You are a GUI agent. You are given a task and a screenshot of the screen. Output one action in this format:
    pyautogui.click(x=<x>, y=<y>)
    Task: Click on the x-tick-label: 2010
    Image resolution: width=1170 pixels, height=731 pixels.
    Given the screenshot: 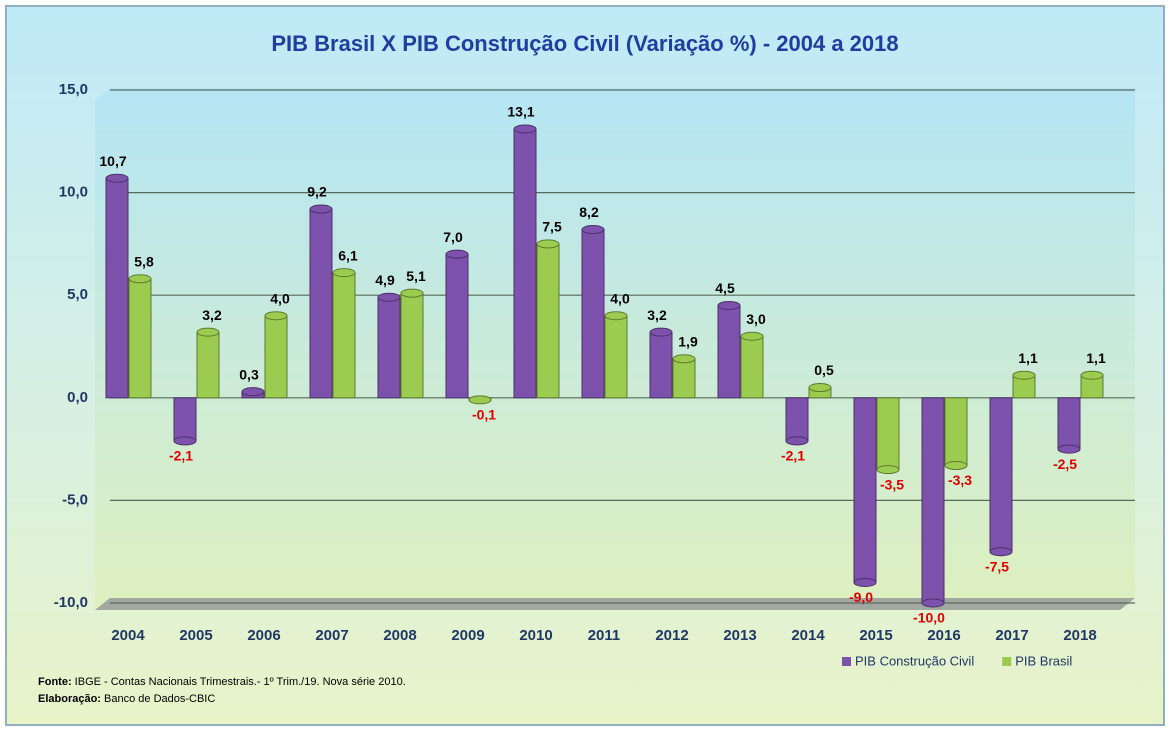 What is the action you would take?
    pyautogui.click(x=535, y=635)
    